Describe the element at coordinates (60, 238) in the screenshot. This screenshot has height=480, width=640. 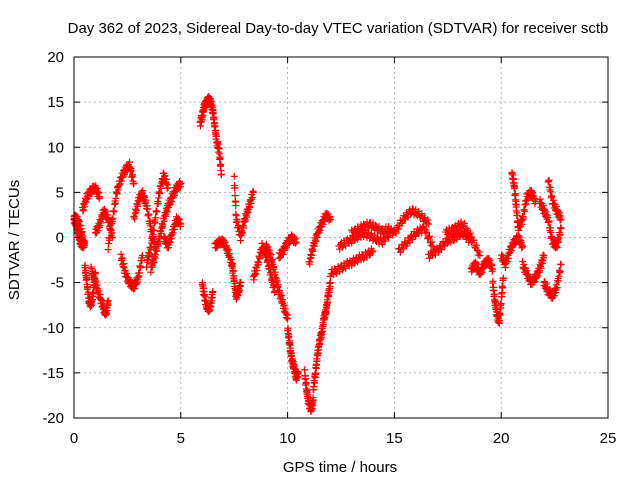
I see `y-tick-label: 0` at that location.